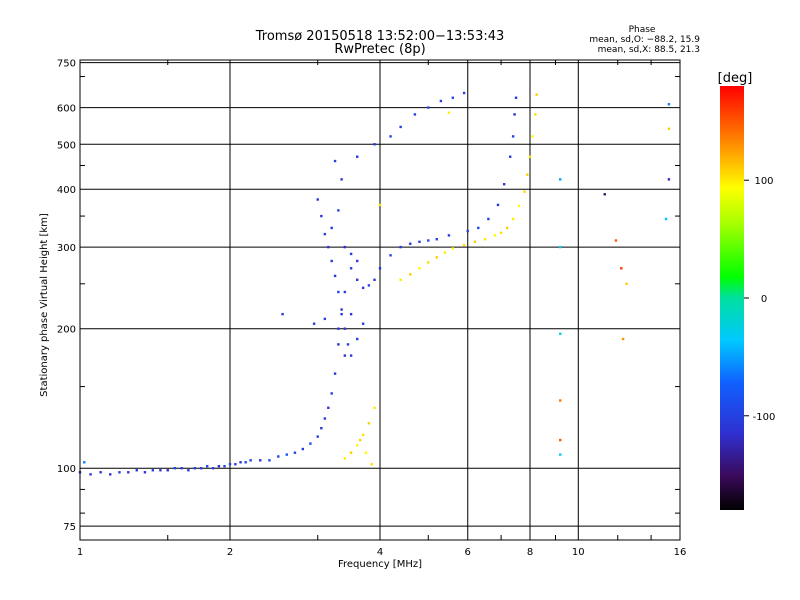  I want to click on y-tick-label: 750, so click(66, 64).